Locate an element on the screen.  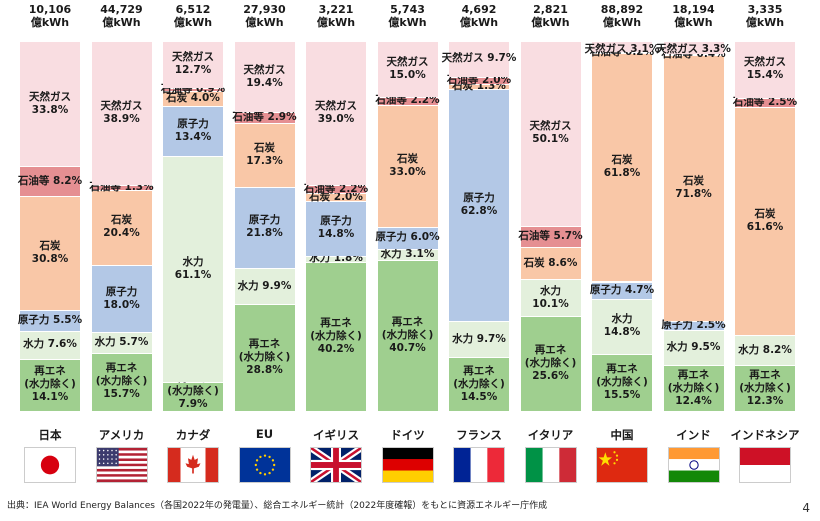
segment-label: 石炭 61.8% is located at coordinates (622, 167).